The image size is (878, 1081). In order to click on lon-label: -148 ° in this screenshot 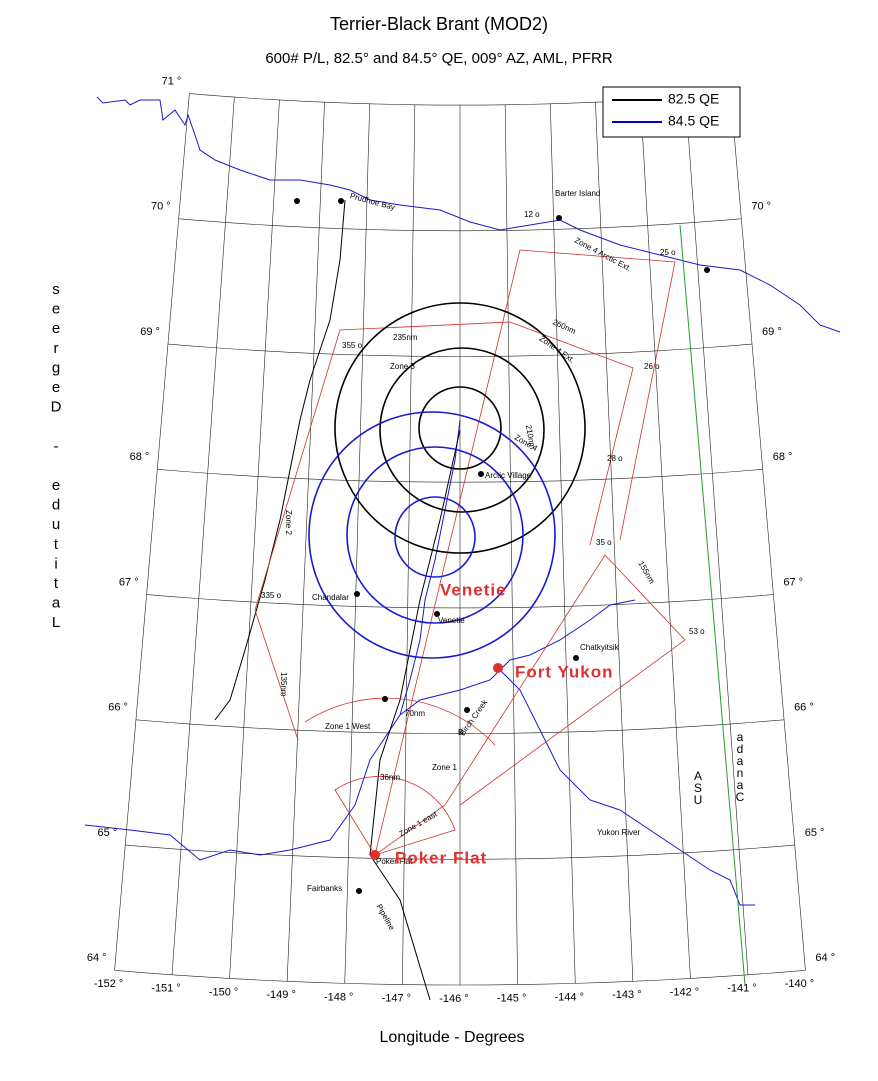, I will do `click(338, 997)`.